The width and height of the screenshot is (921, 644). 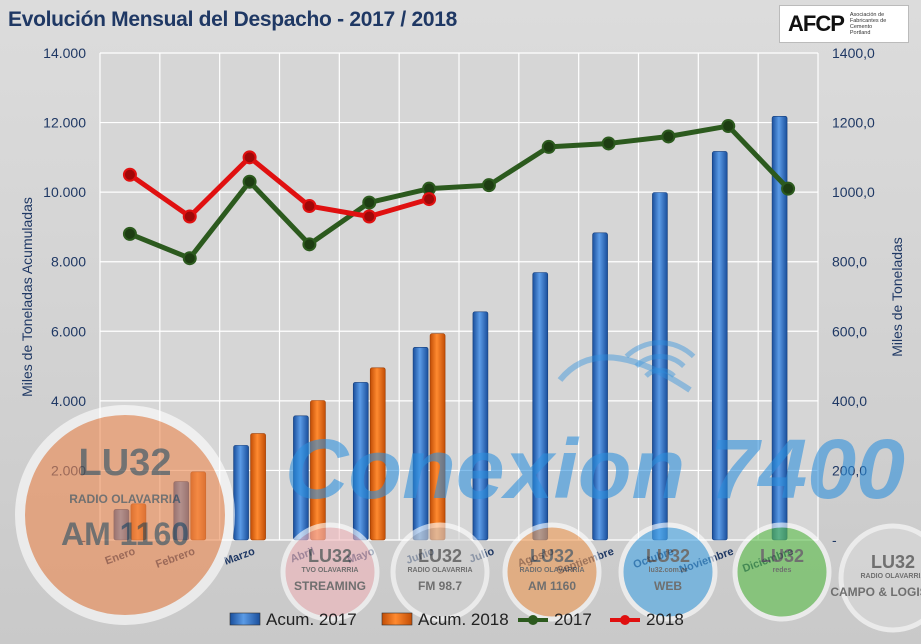 I want to click on y-left-tick-label: 6.000, so click(x=68, y=331).